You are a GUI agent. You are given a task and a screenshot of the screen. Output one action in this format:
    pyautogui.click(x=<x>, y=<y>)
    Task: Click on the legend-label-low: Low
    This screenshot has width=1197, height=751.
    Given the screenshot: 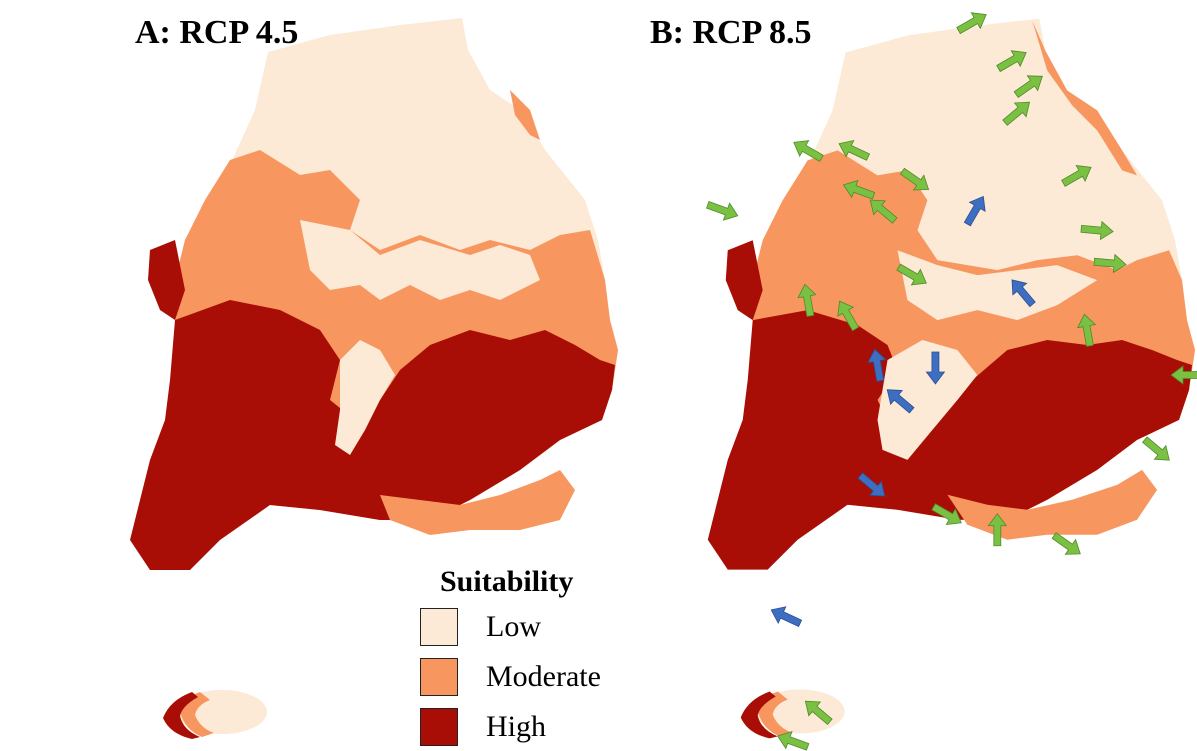 What is the action you would take?
    pyautogui.click(x=513, y=626)
    